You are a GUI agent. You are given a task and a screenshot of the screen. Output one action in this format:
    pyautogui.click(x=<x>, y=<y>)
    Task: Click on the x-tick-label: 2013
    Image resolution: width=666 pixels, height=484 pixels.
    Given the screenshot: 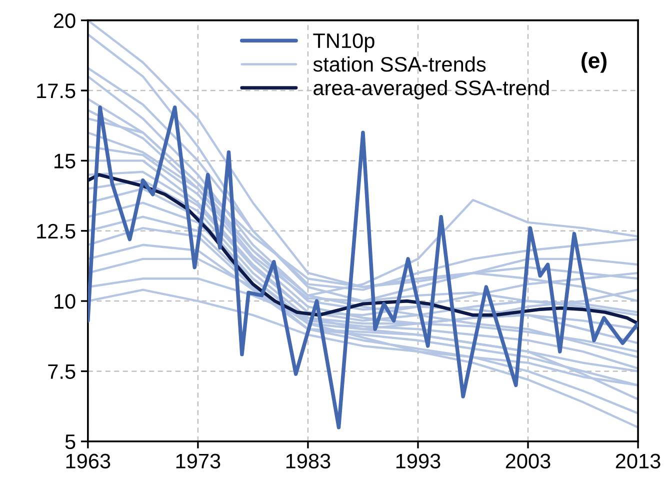 What is the action you would take?
    pyautogui.click(x=638, y=461)
    